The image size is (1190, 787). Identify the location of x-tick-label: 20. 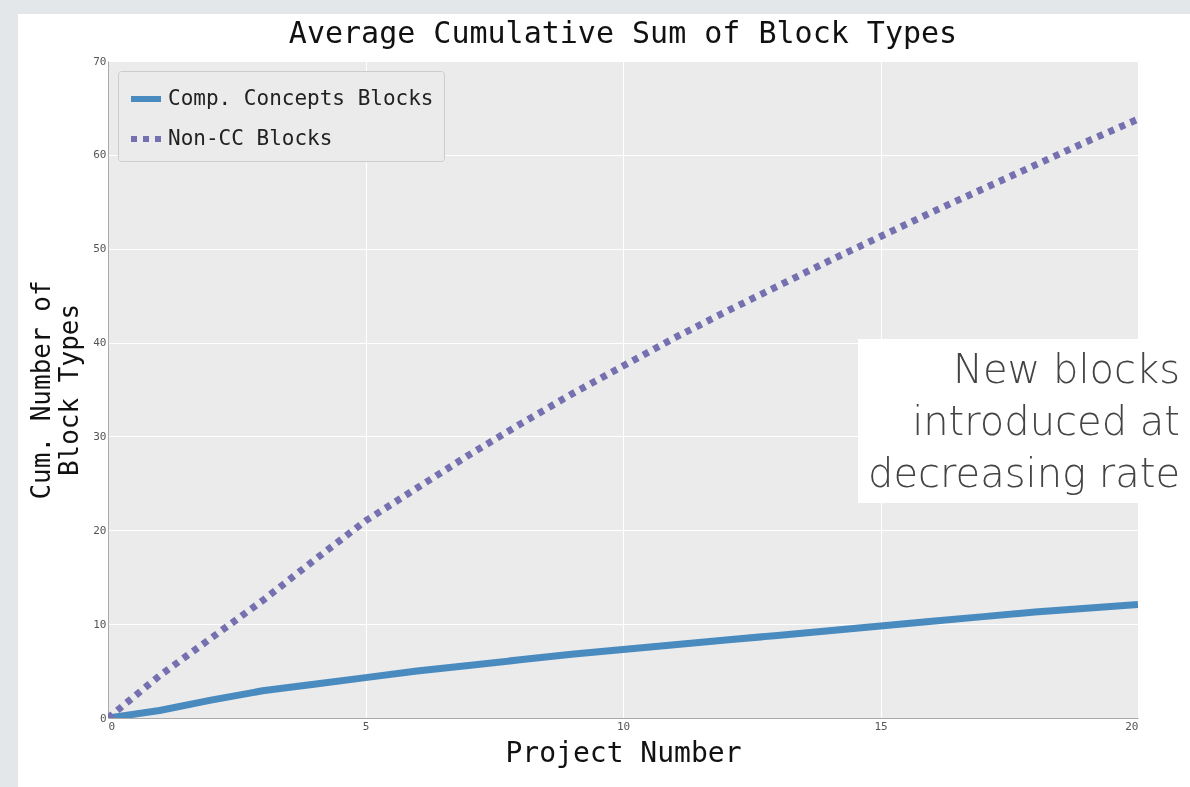
(1132, 726).